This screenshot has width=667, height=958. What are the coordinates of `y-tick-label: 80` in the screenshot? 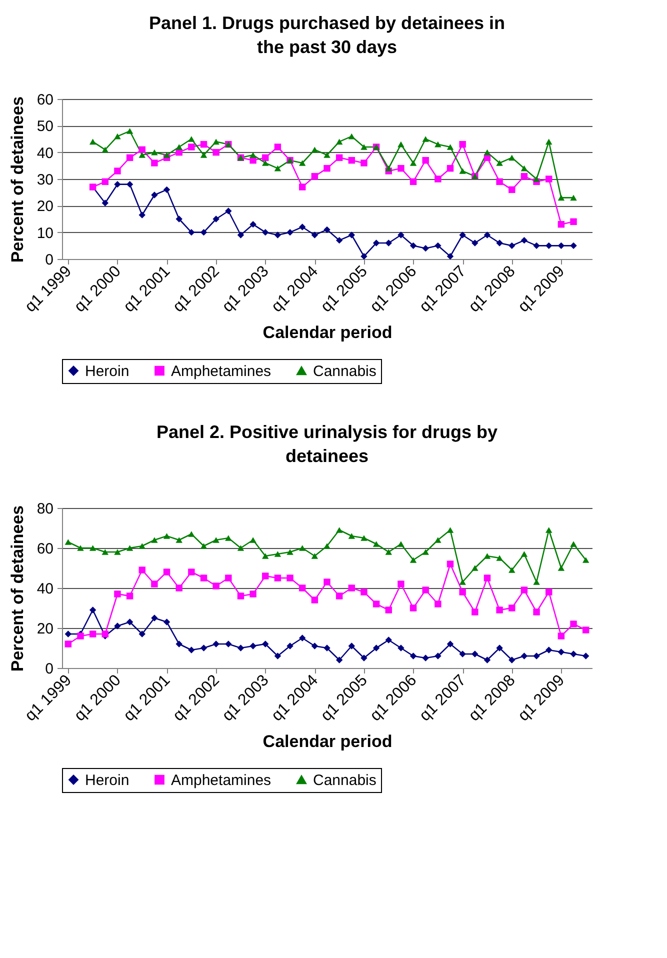 It's located at (45, 509).